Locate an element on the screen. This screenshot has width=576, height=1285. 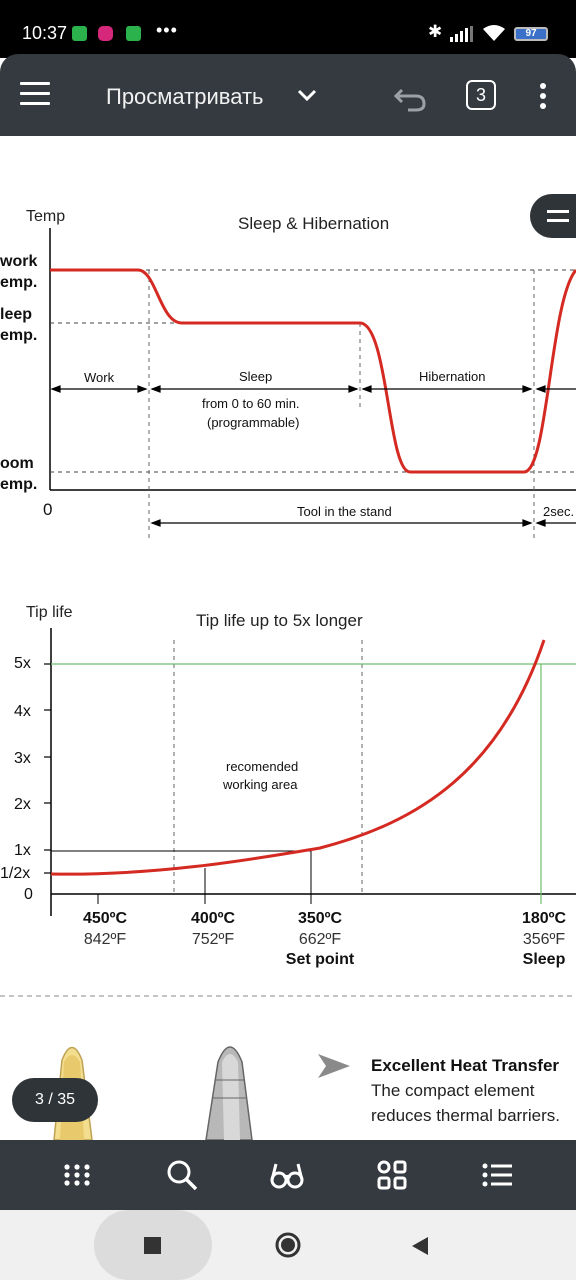
y-tick-label: 4x is located at coordinates (22, 711).